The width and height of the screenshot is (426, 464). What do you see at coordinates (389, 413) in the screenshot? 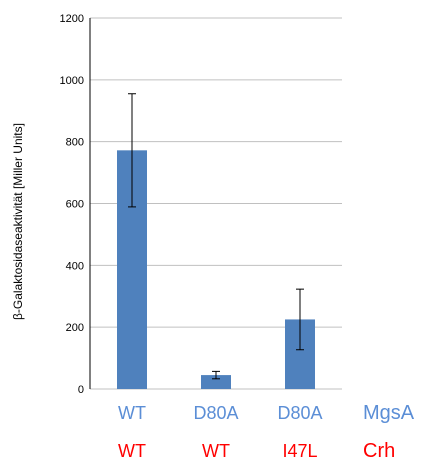
I see `row-label-mgsa: MgsA` at bounding box center [389, 413].